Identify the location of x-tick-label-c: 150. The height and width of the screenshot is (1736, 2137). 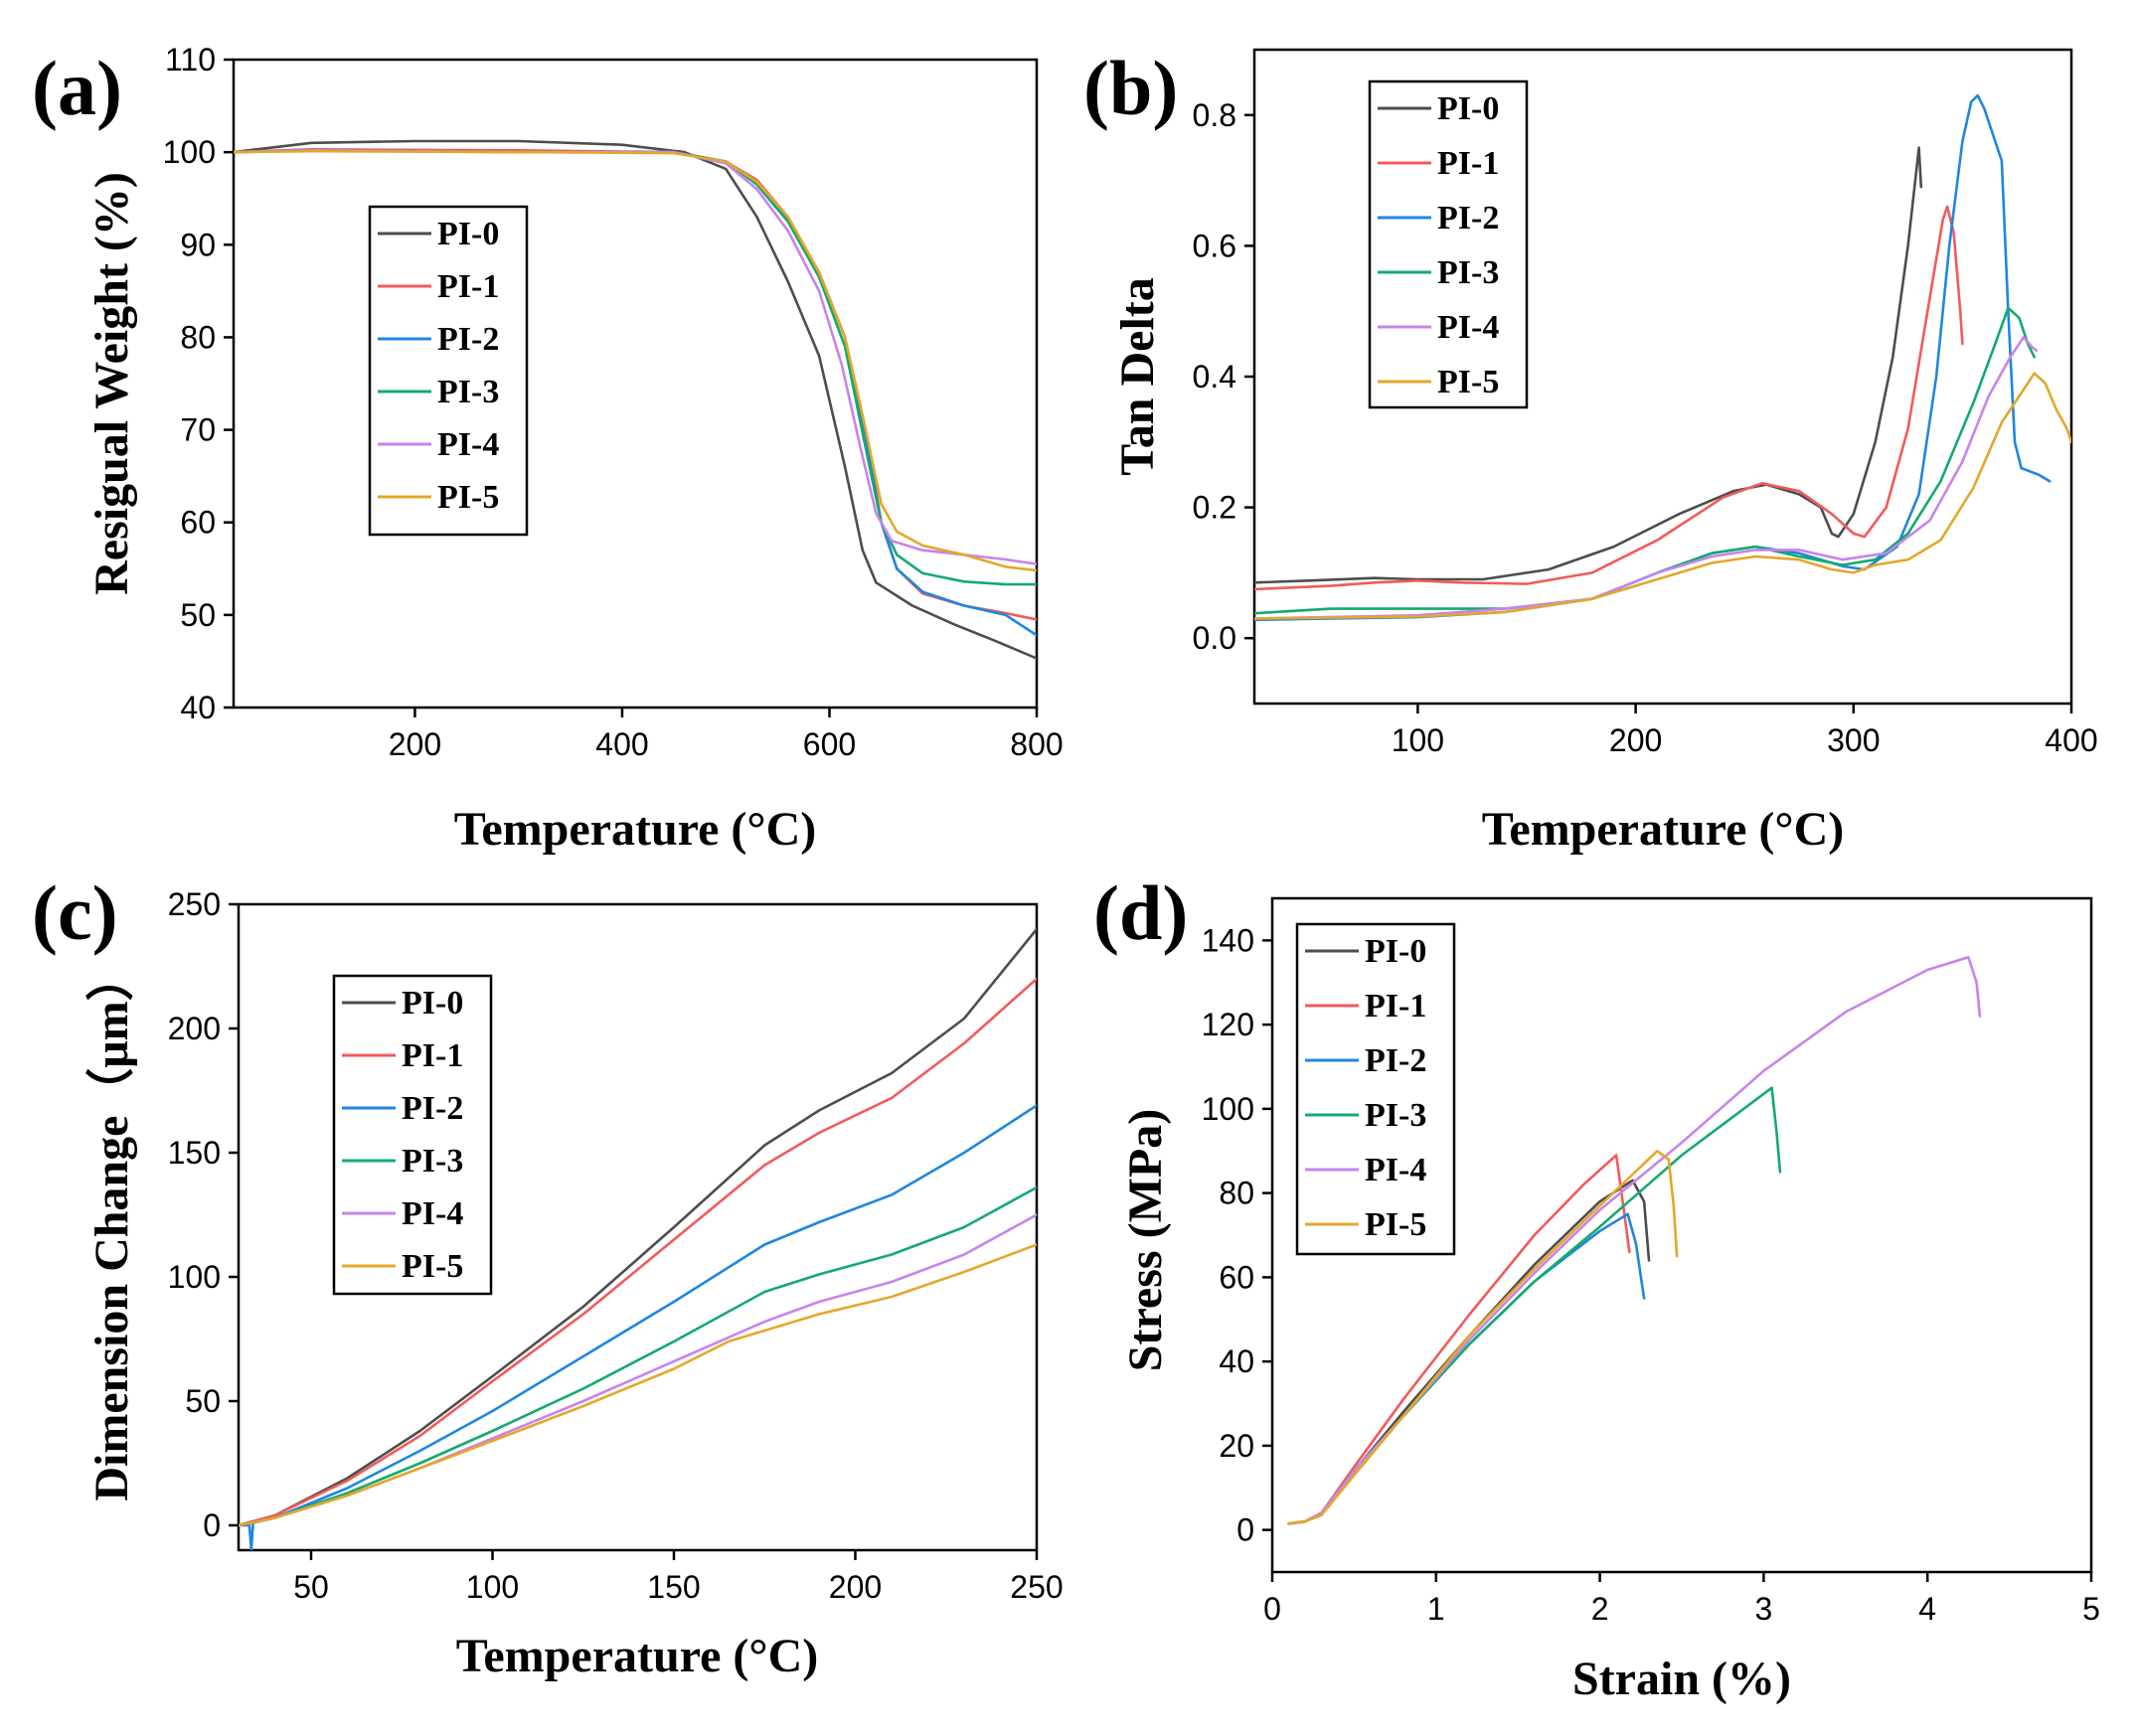
(673, 1587).